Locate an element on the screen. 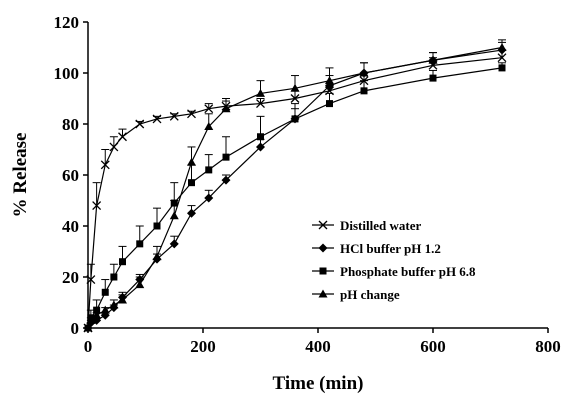 This screenshot has width=574, height=398. legend-label: Distilled water is located at coordinates (380, 225).